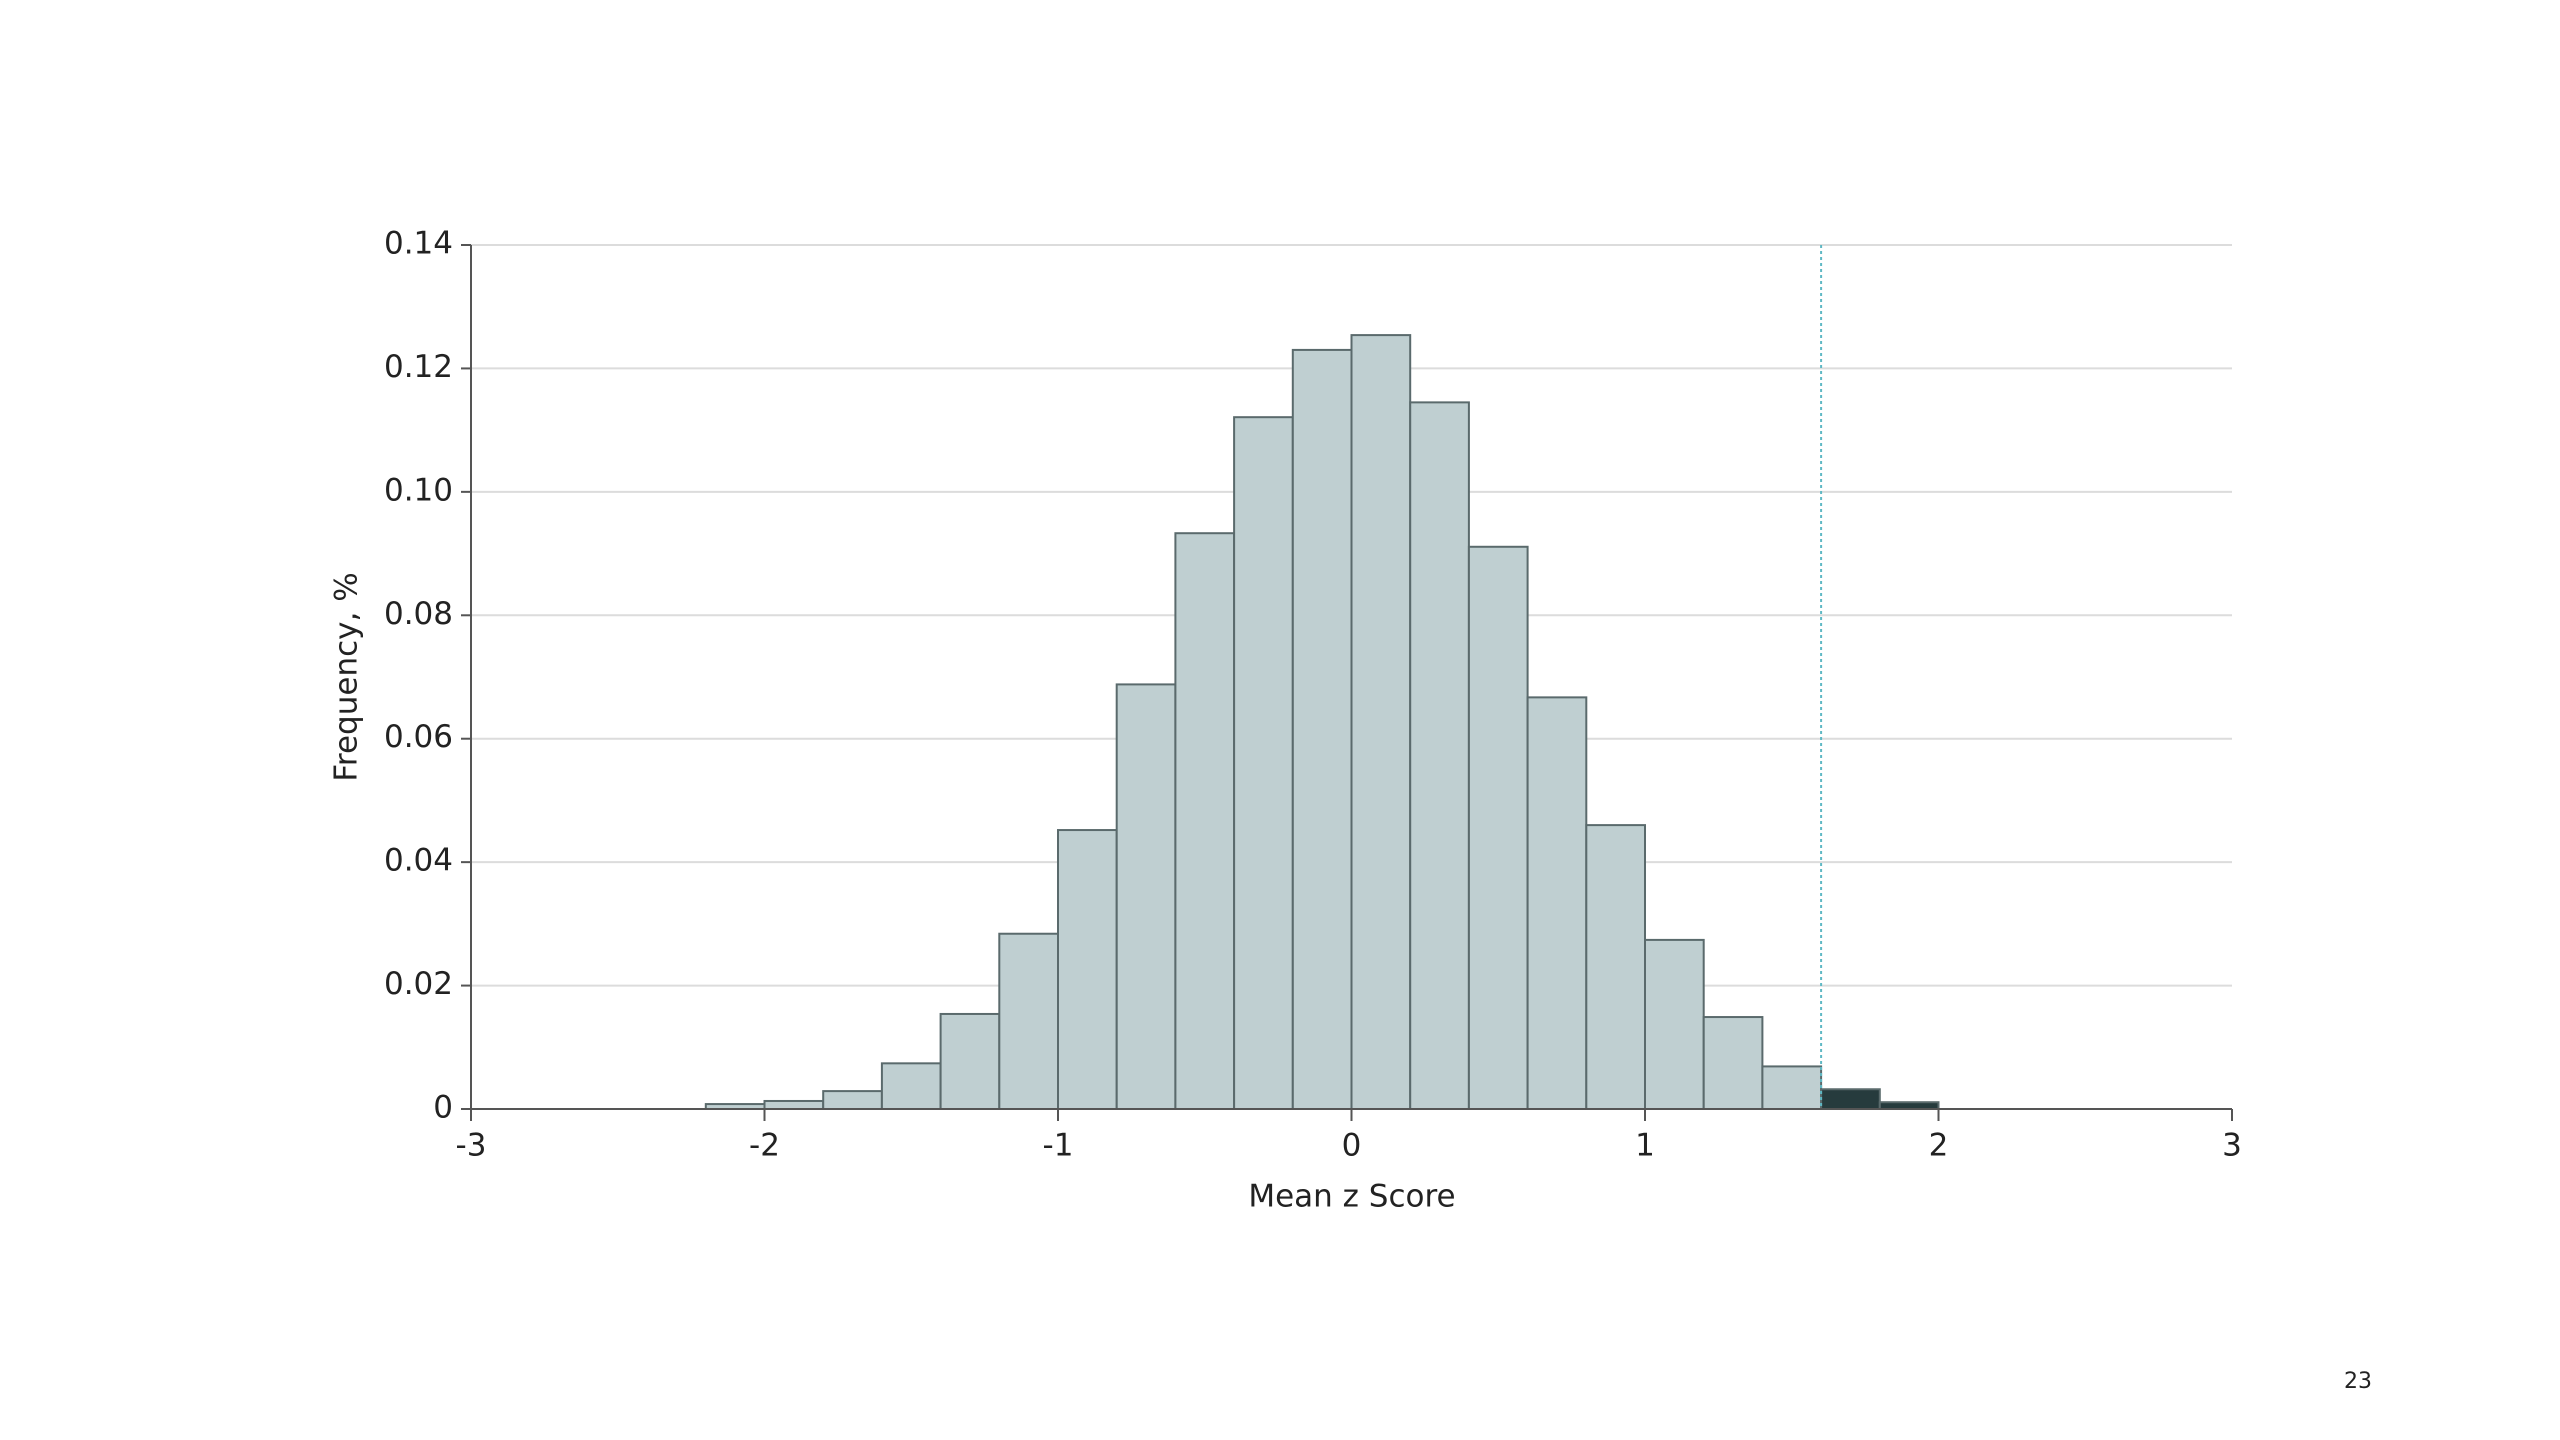 The height and width of the screenshot is (1440, 2560). What do you see at coordinates (443, 1108) in the screenshot?
I see `y-tick-label: 0` at bounding box center [443, 1108].